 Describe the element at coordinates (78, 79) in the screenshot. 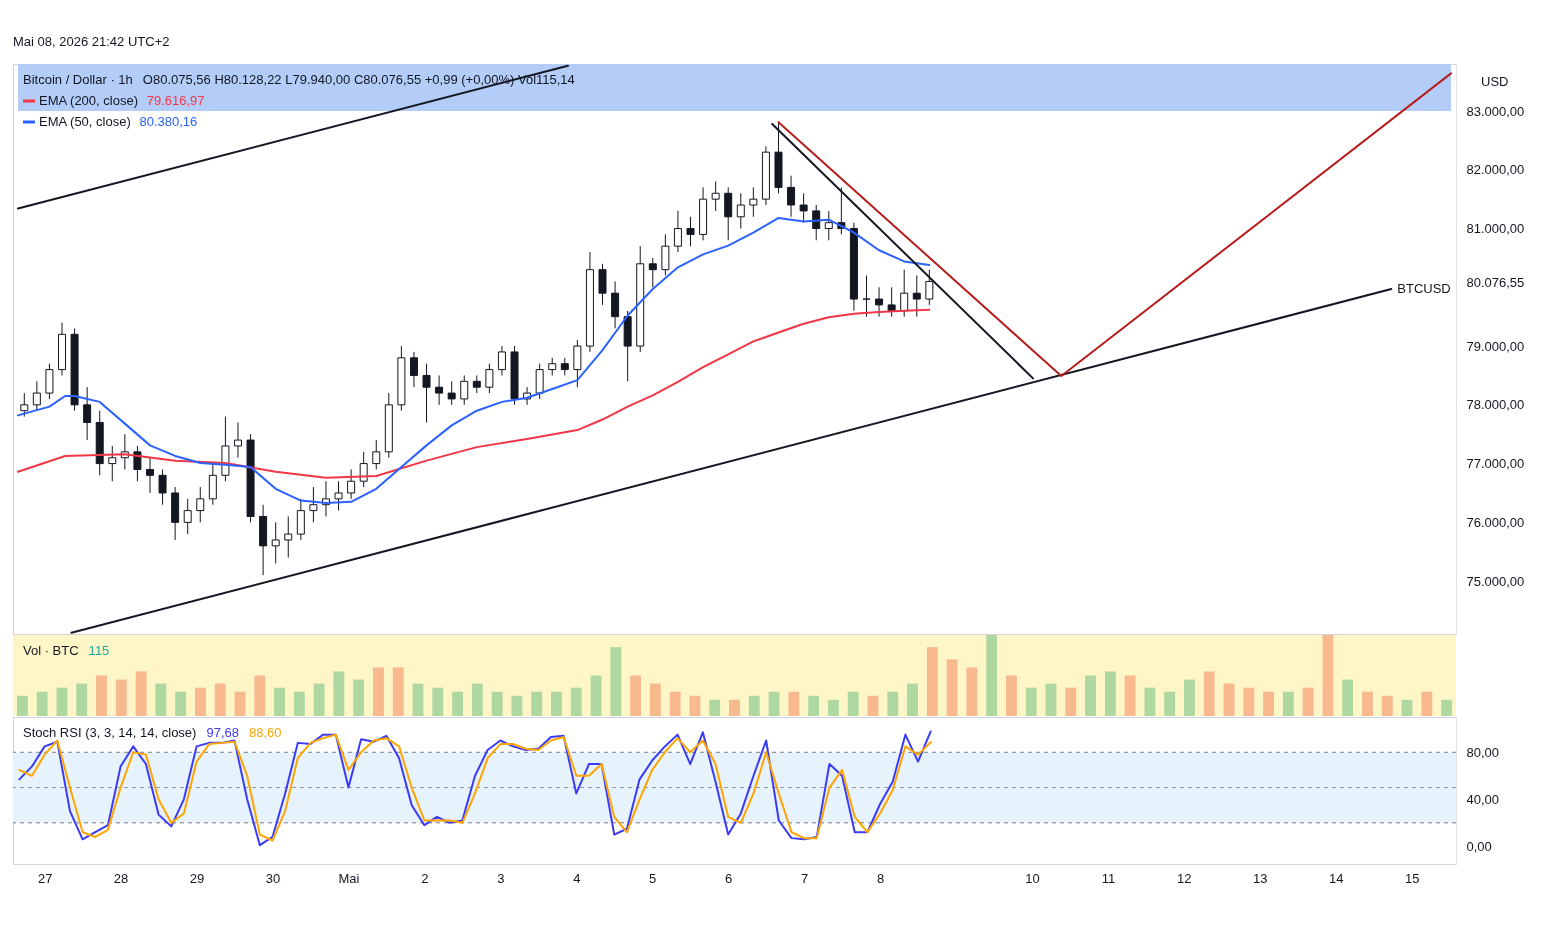

I see `text: Bitcoin / Dollar · 1h` at that location.